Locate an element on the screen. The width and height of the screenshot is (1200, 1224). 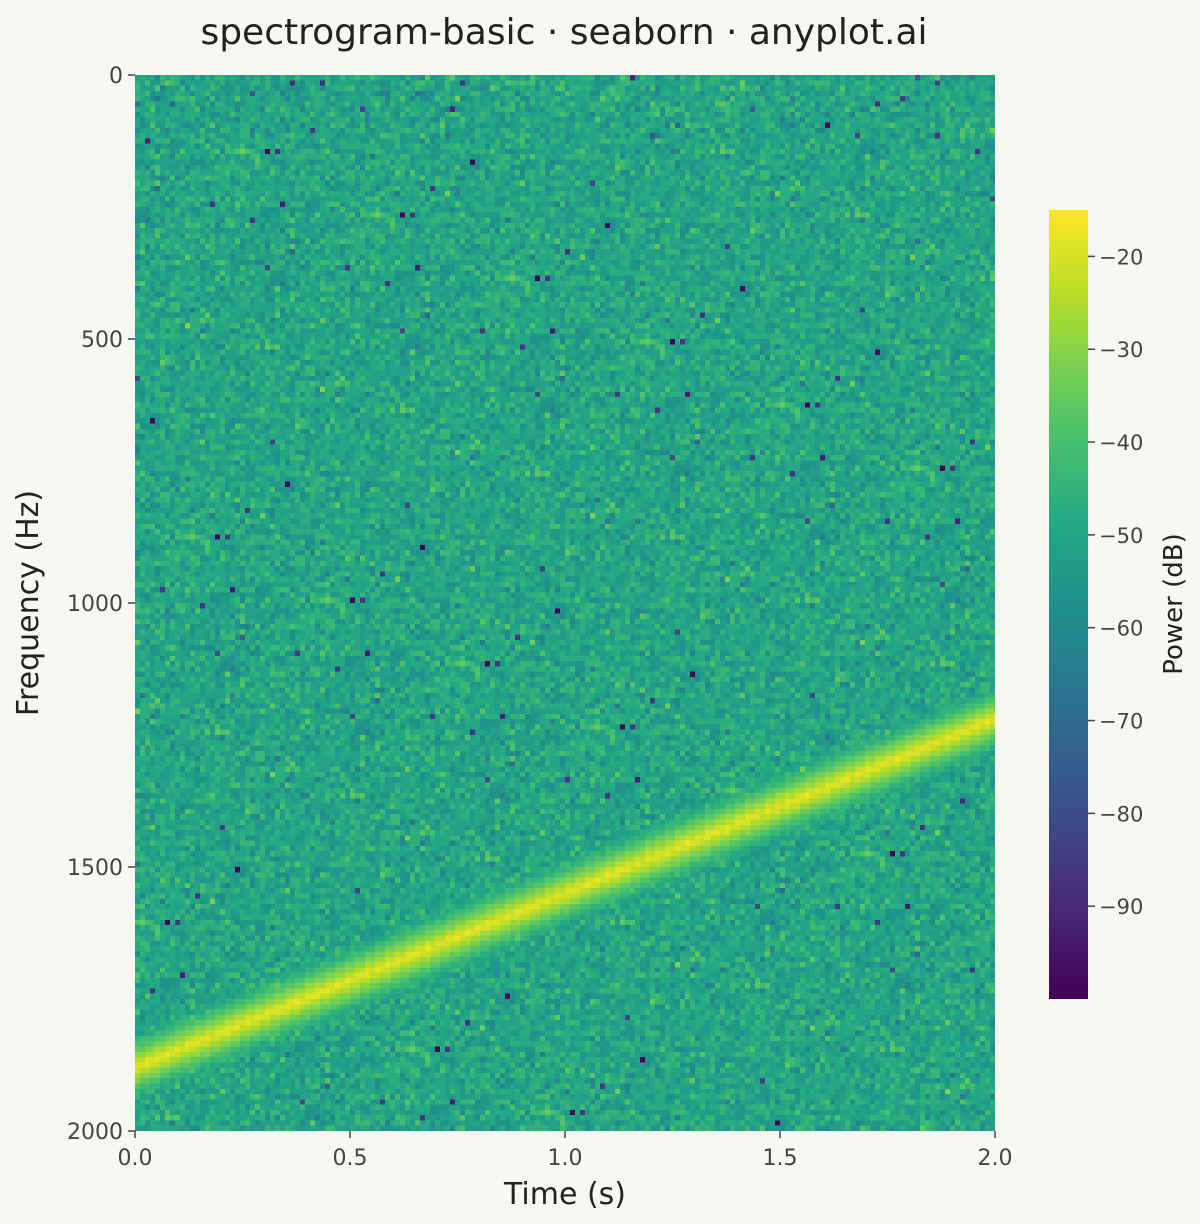
y-axis-label: Frequency (Hz) is located at coordinates (28, 603).